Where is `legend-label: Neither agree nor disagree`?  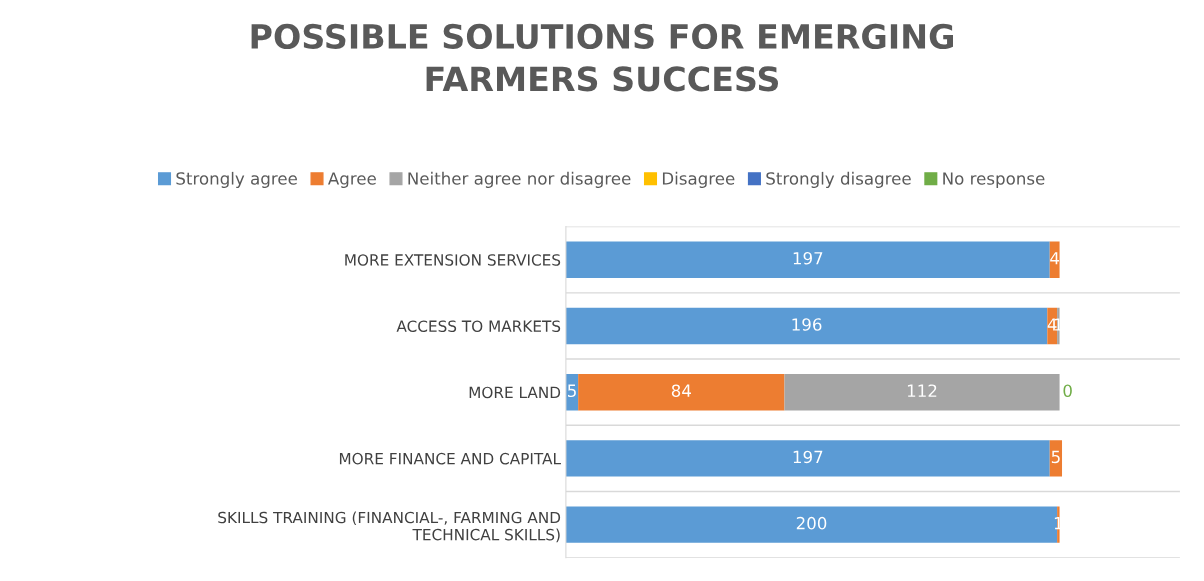
legend-label: Neither agree nor disagree is located at coordinates (519, 179).